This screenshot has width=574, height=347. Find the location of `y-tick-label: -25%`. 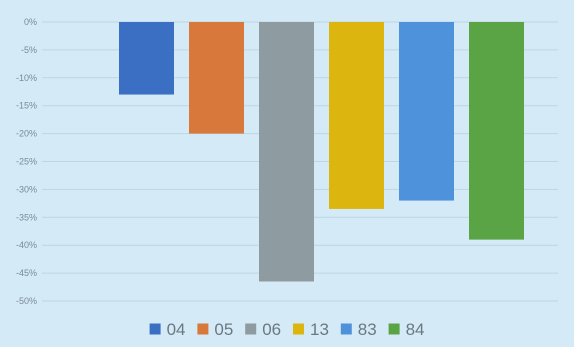

y-tick-label: -25% is located at coordinates (26, 162).